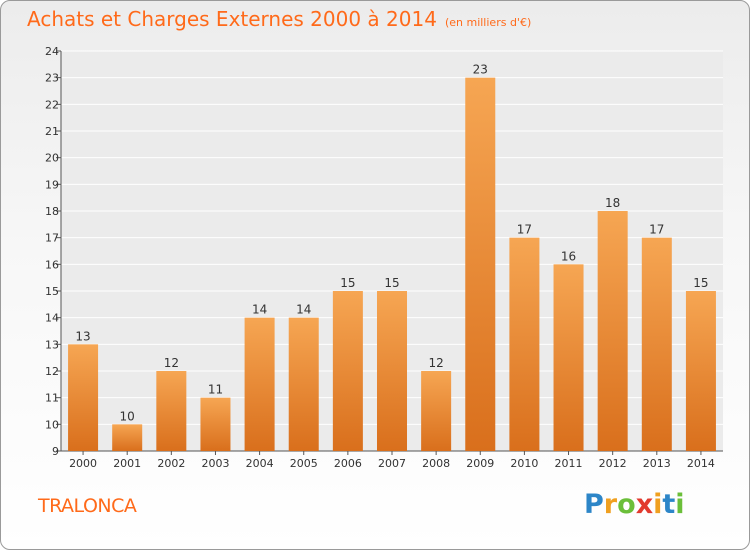 The image size is (750, 550). What do you see at coordinates (52, 104) in the screenshot?
I see `y-tick-label: 22` at bounding box center [52, 104].